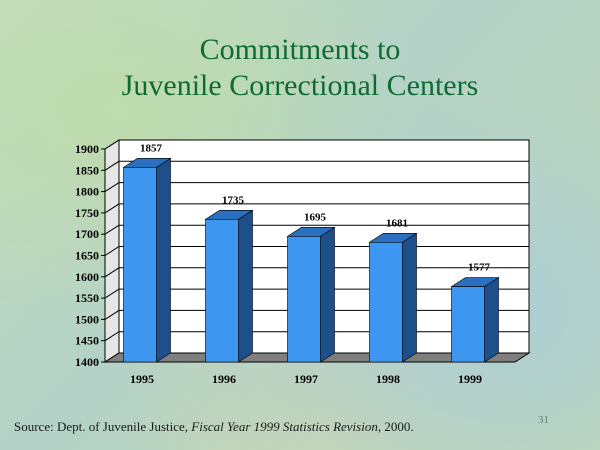  I want to click on y-tick-label: 1650, so click(87, 256).